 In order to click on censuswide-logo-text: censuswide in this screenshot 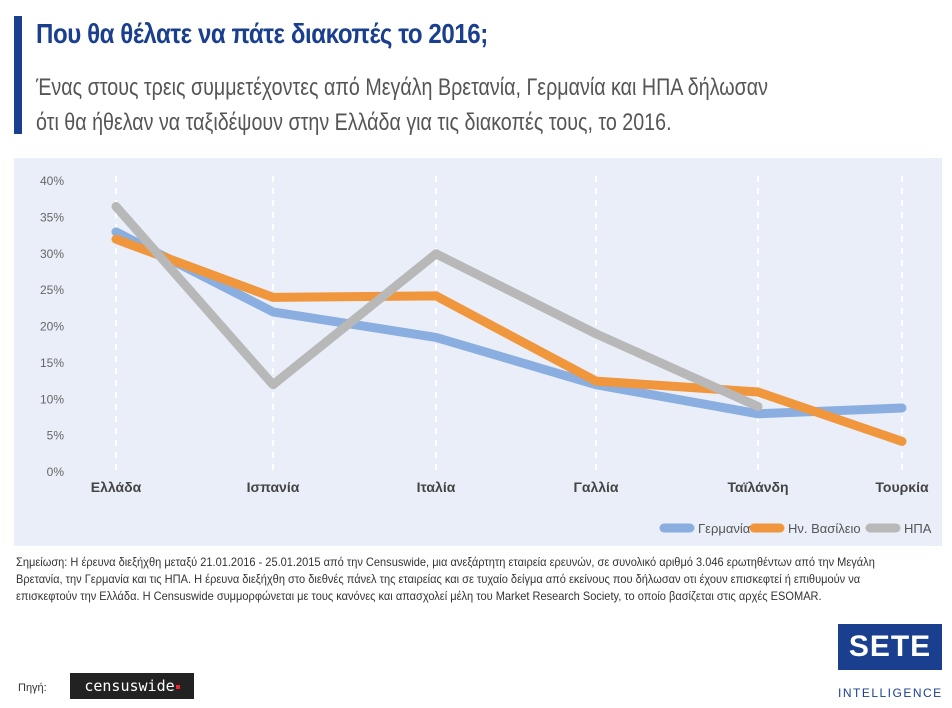, I will do `click(129, 686)`.